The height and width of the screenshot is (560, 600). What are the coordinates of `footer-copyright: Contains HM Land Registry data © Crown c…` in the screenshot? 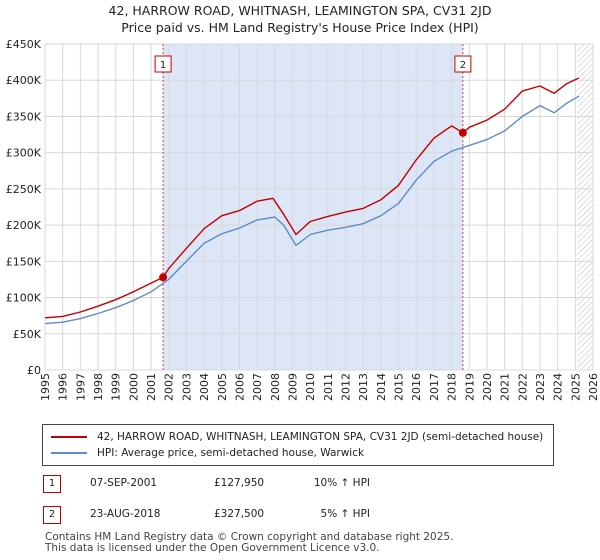 It's located at (249, 537).